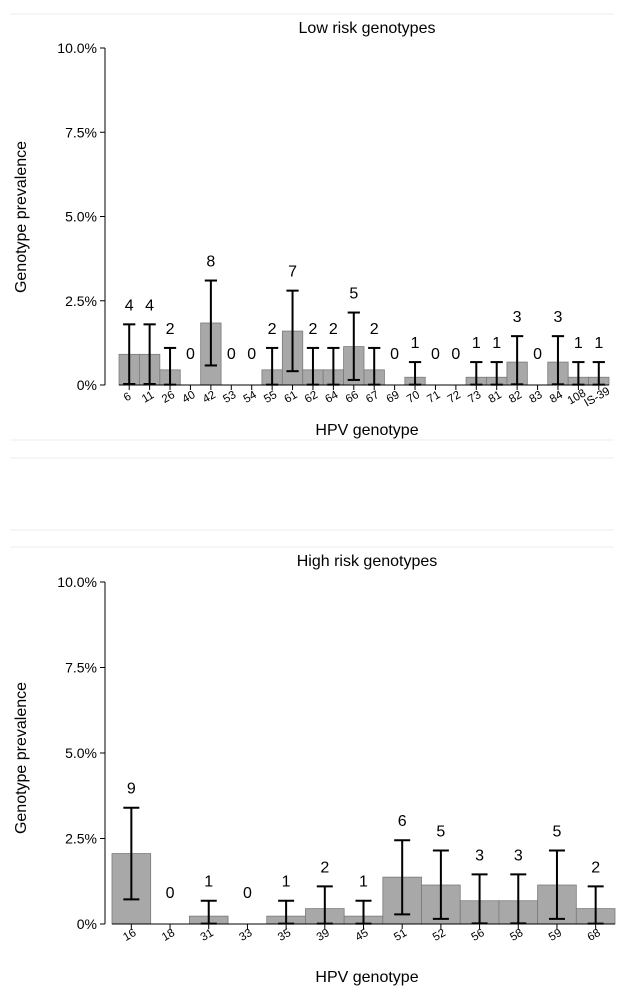 The height and width of the screenshot is (986, 624). What do you see at coordinates (413, 397) in the screenshot?
I see `x-tick-label: 70` at bounding box center [413, 397].